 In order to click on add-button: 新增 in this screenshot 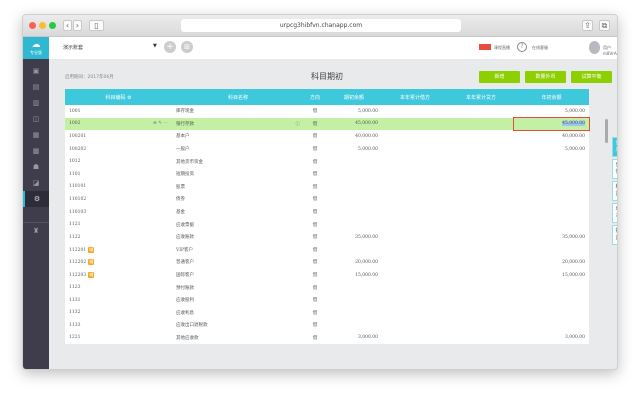, I will do `click(499, 77)`.